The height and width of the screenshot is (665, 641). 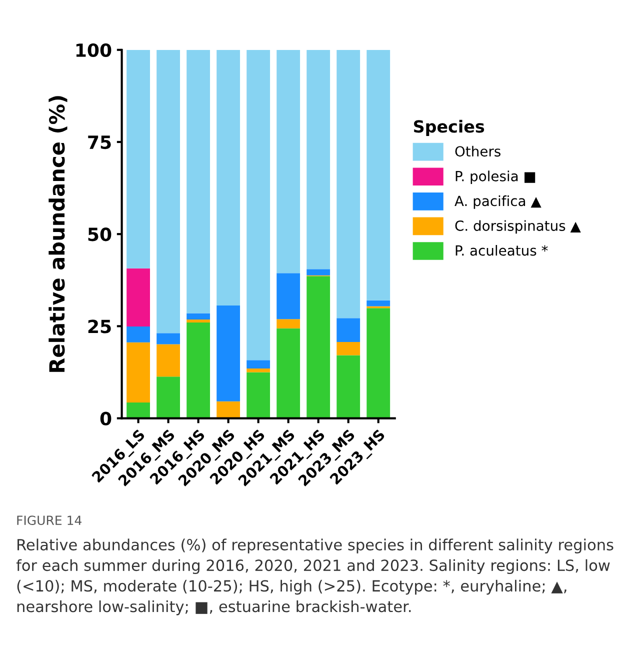 I want to click on legend-label: C. dorsispinatus ▲, so click(x=518, y=227).